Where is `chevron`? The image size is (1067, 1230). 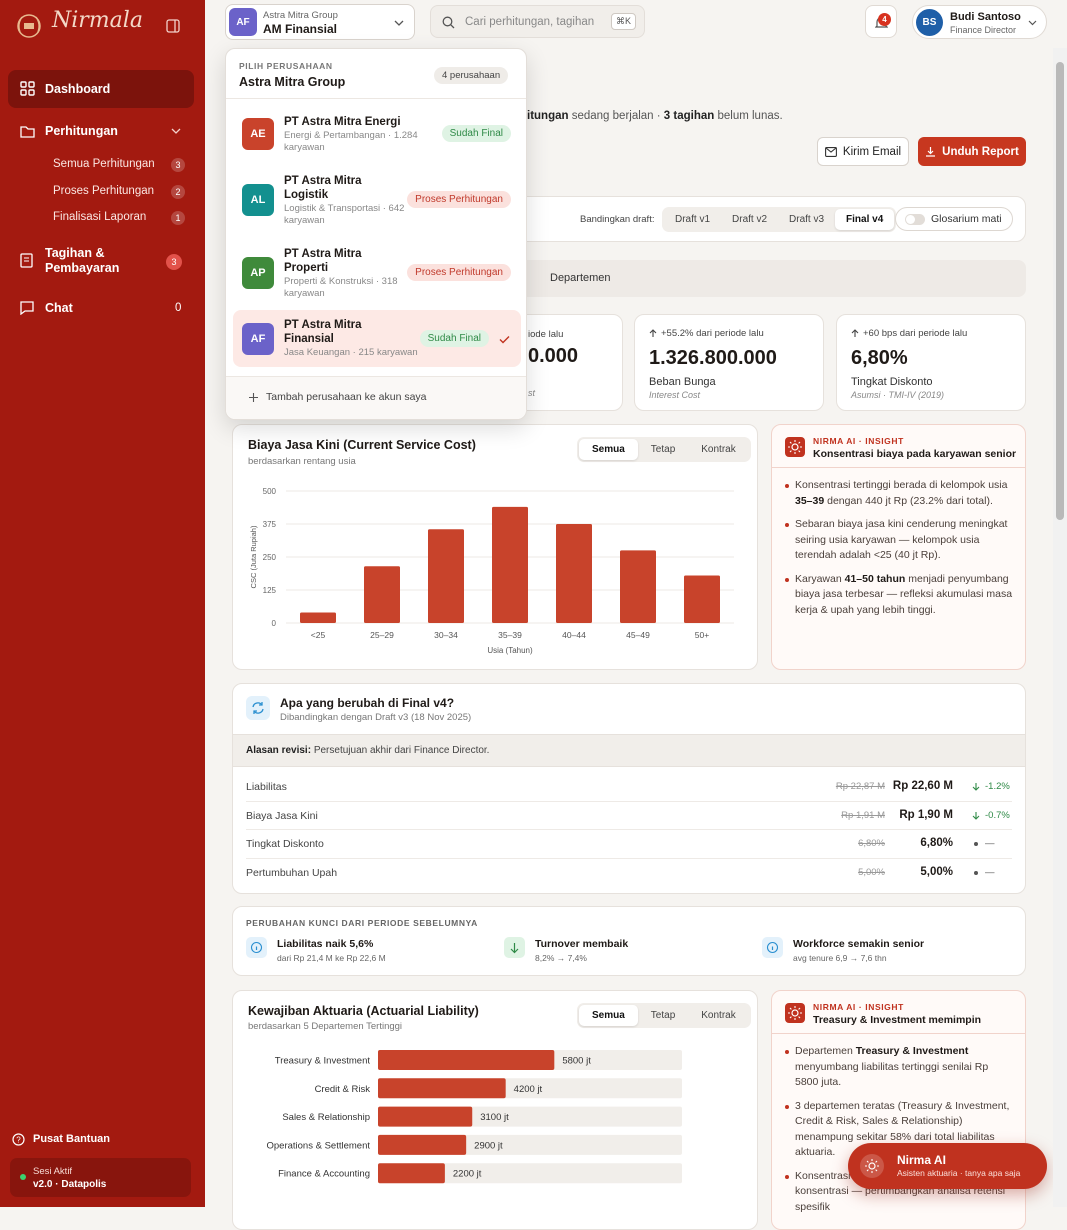 chevron is located at coordinates (1032, 23).